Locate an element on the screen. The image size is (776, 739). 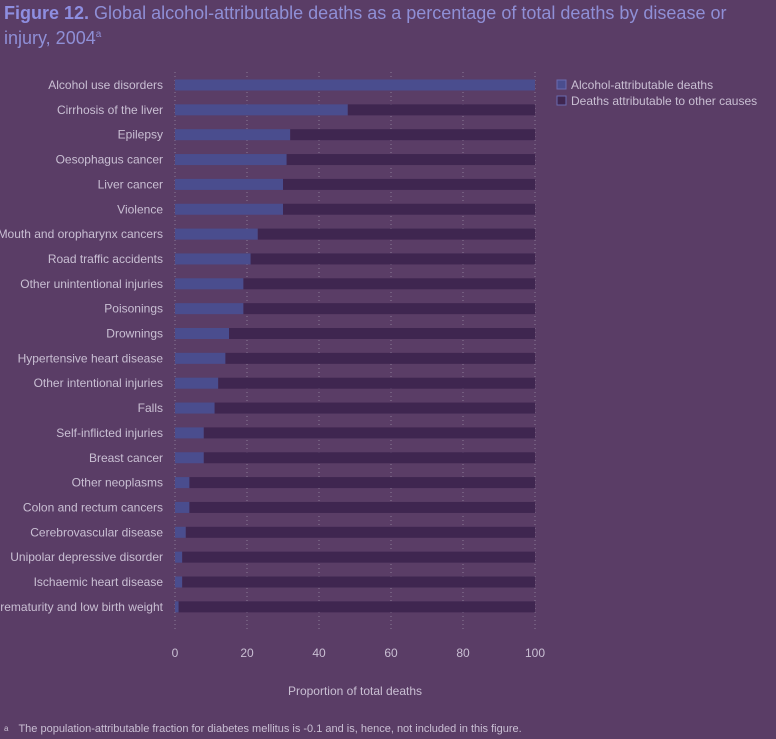
legend-label: Alcohol-attributable deaths is located at coordinates (642, 85).